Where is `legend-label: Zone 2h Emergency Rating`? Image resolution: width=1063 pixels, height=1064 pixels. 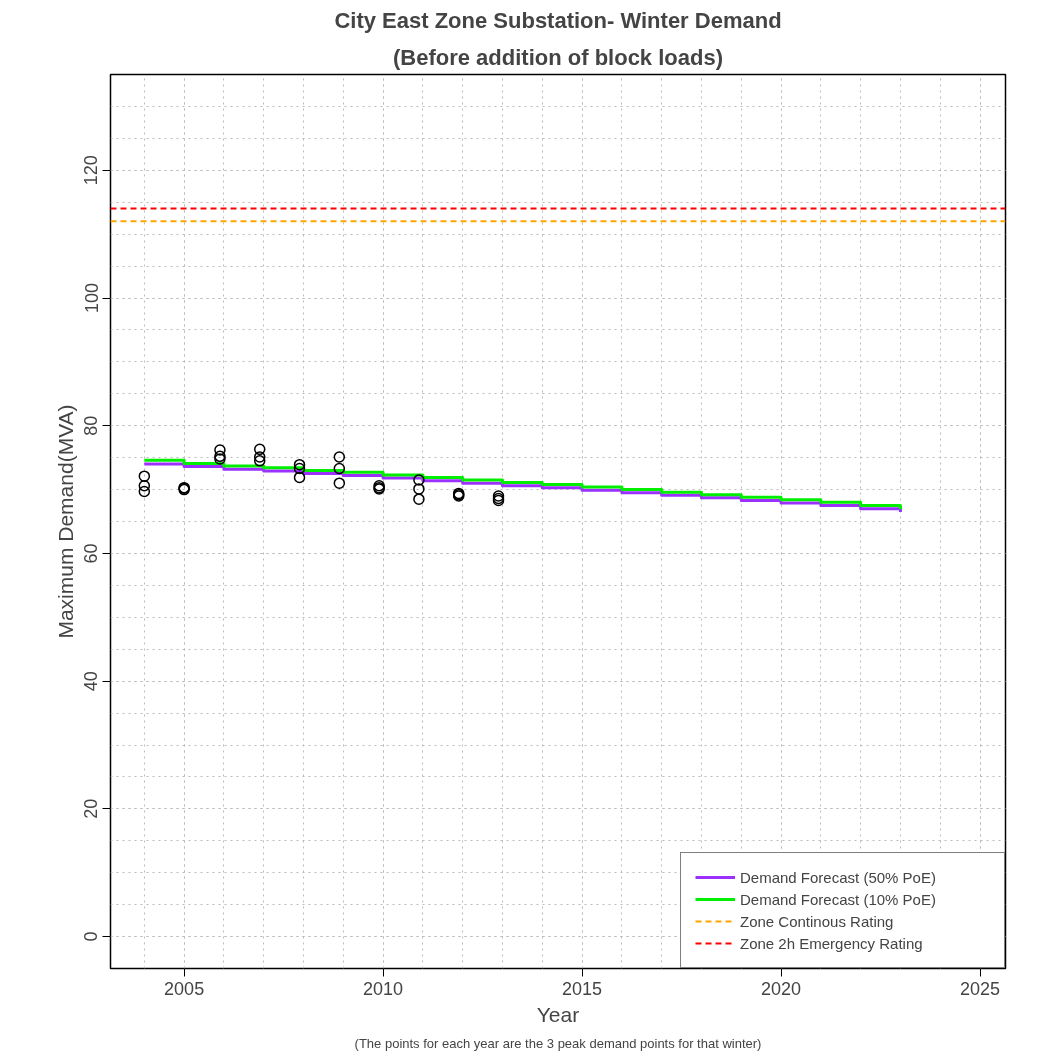 legend-label: Zone 2h Emergency Rating is located at coordinates (832, 943).